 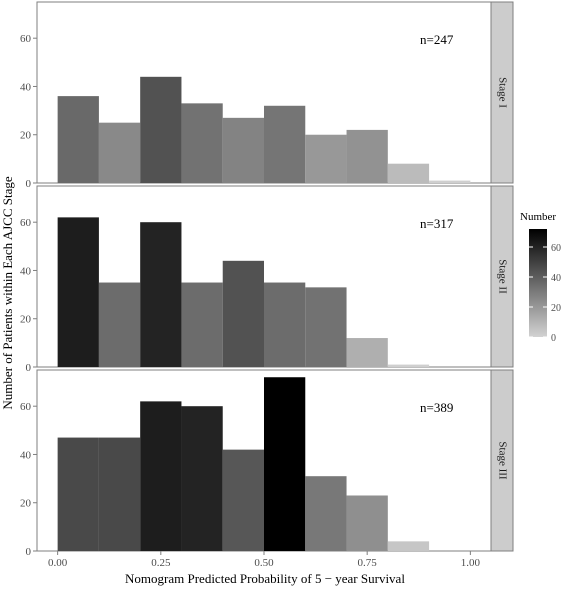 I want to click on x-tick-label: 0.00, so click(x=58, y=563).